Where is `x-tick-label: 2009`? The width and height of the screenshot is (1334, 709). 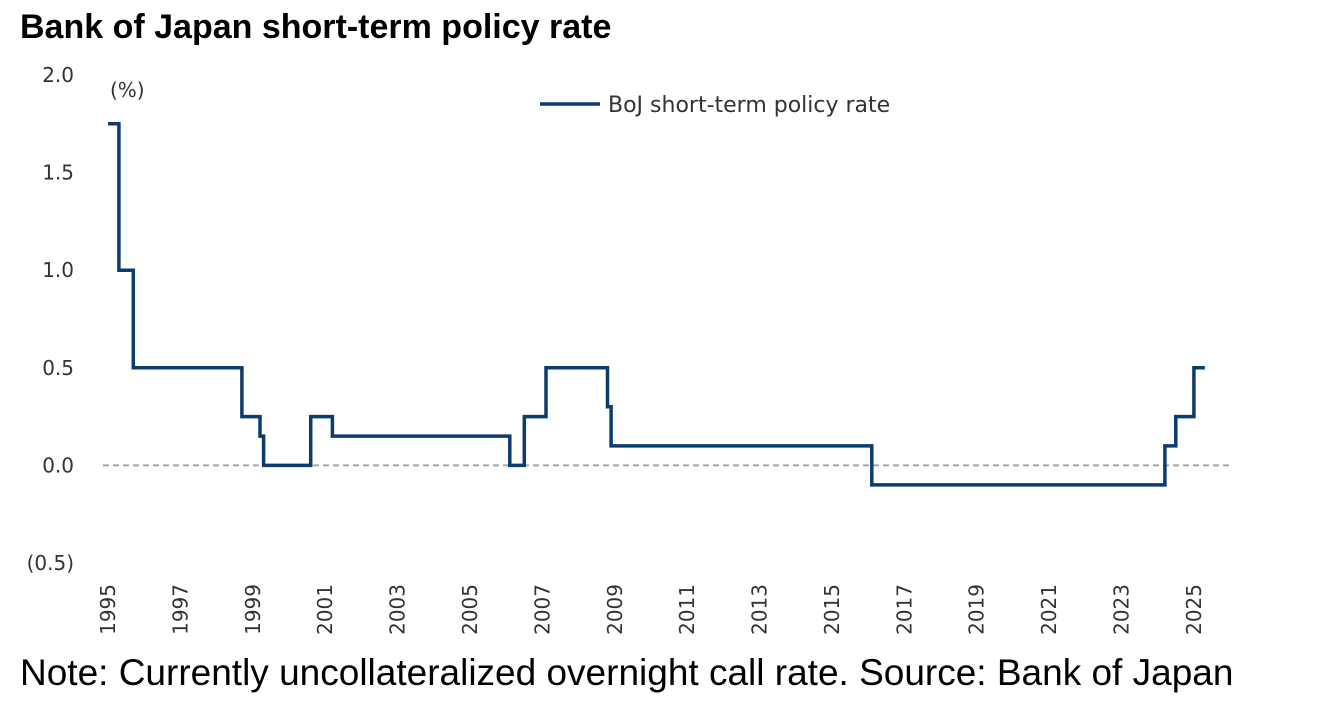
x-tick-label: 2009 is located at coordinates (615, 609).